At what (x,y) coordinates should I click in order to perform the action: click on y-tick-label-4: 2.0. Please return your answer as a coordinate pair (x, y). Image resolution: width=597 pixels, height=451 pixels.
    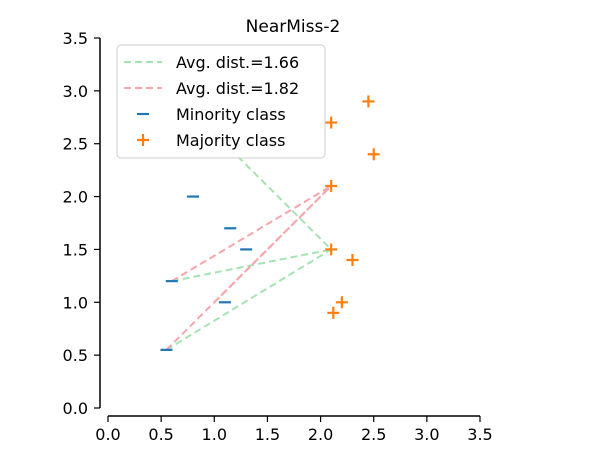
    Looking at the image, I should click on (75, 197).